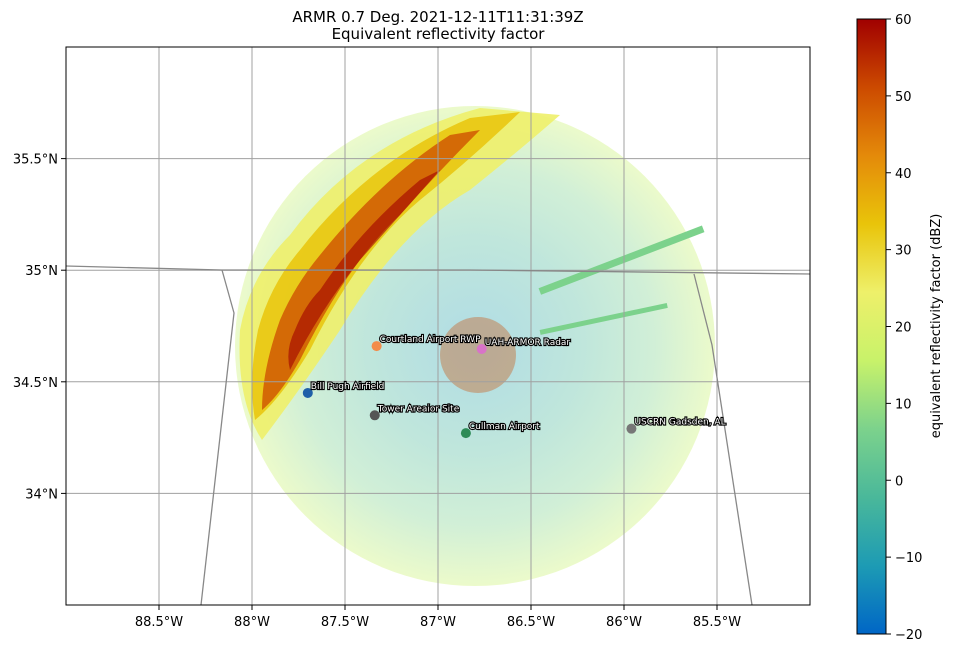  Describe the element at coordinates (41, 271) in the screenshot. I see `y-tick-label: 35°N` at that location.